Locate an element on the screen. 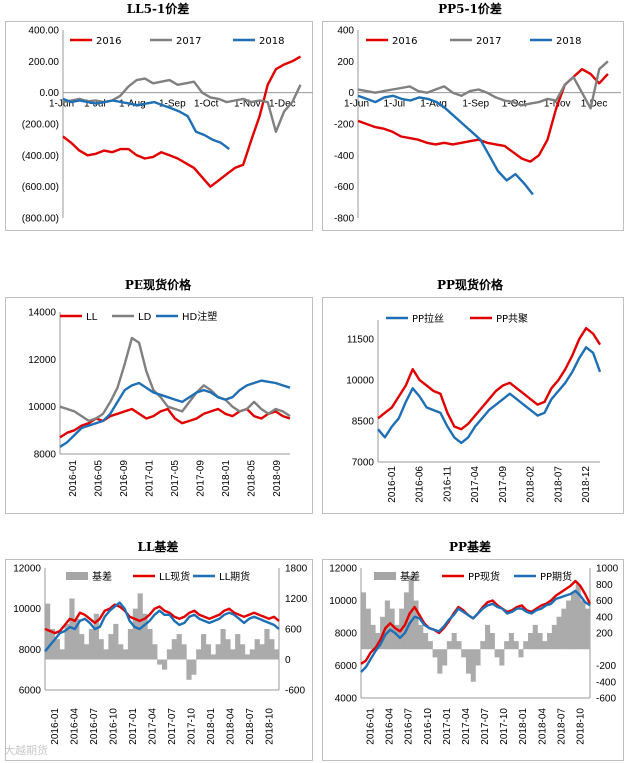 This screenshot has height=763, width=624. x-tick-label: 2016-05 is located at coordinates (98, 478).